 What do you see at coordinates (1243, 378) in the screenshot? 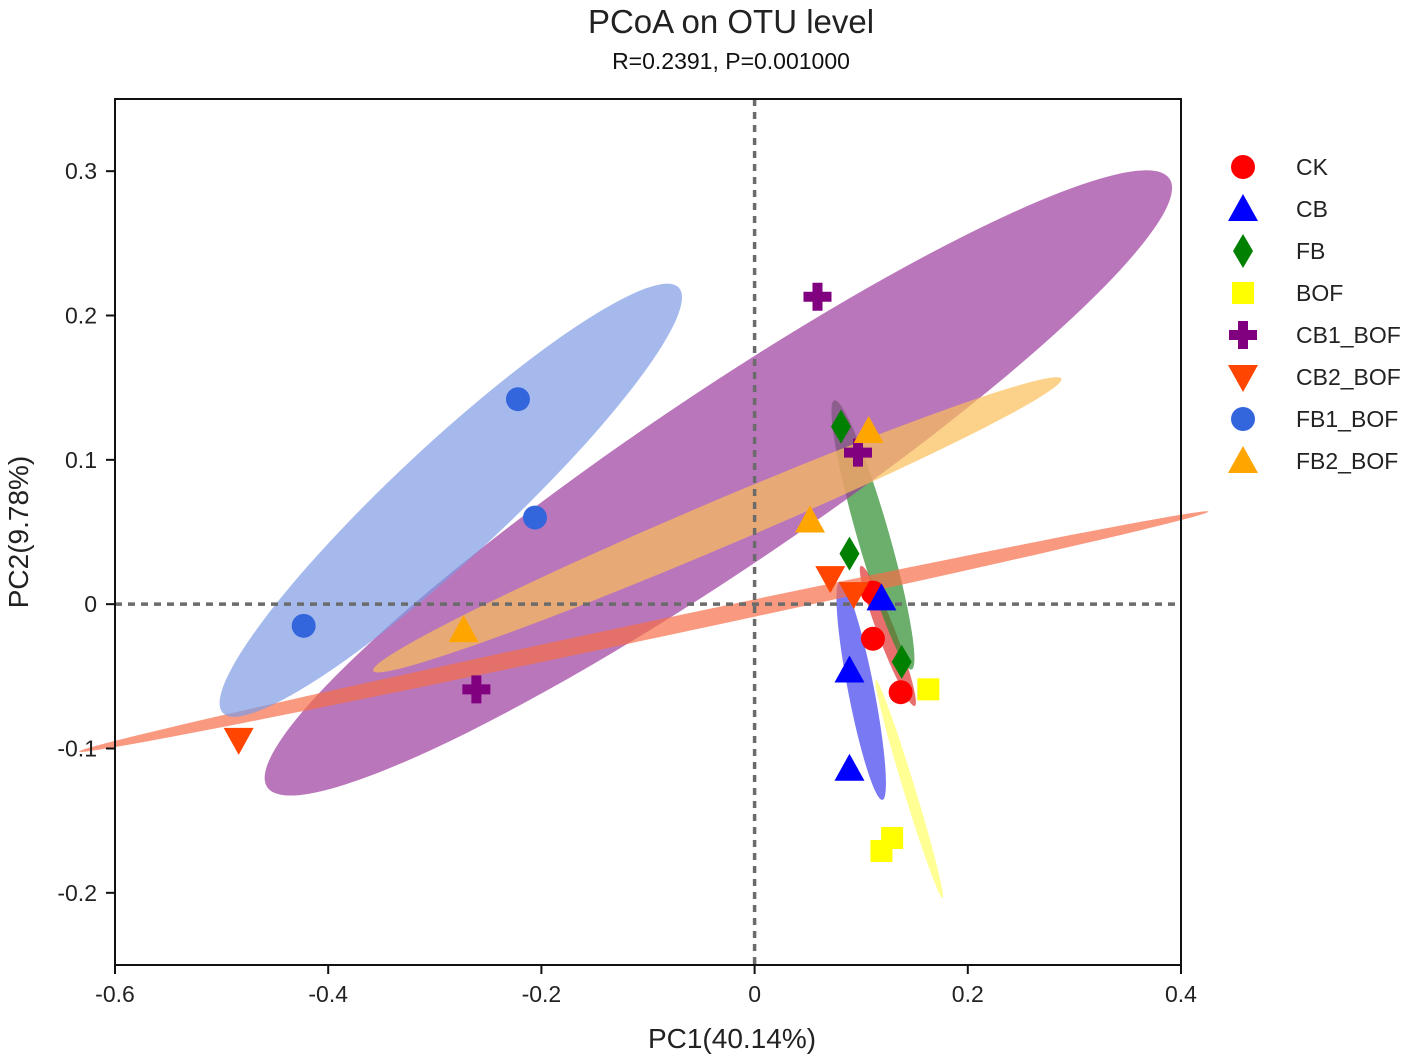
I see `legend-marker-cb2-bof` at bounding box center [1243, 378].